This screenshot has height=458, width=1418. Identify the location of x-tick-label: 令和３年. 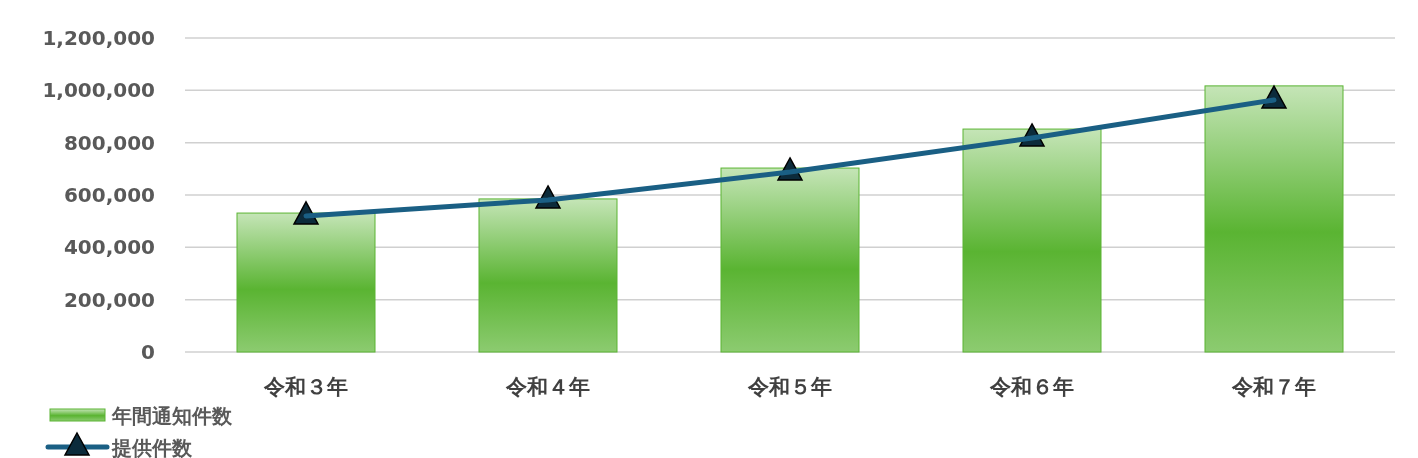
(305, 387).